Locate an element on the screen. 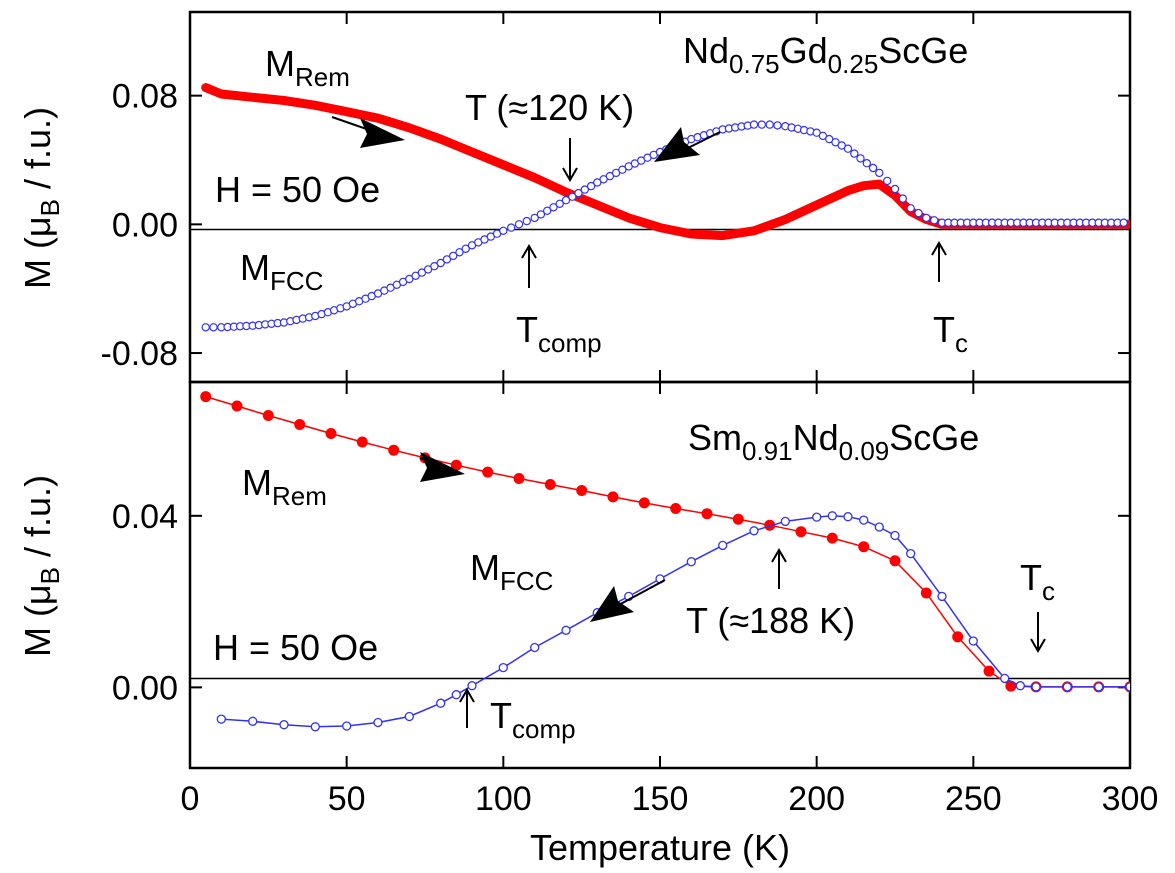 Image resolution: width=1175 pixels, height=873 pixels. bottom-tcomp-label: Tcomp is located at coordinates (533, 719).